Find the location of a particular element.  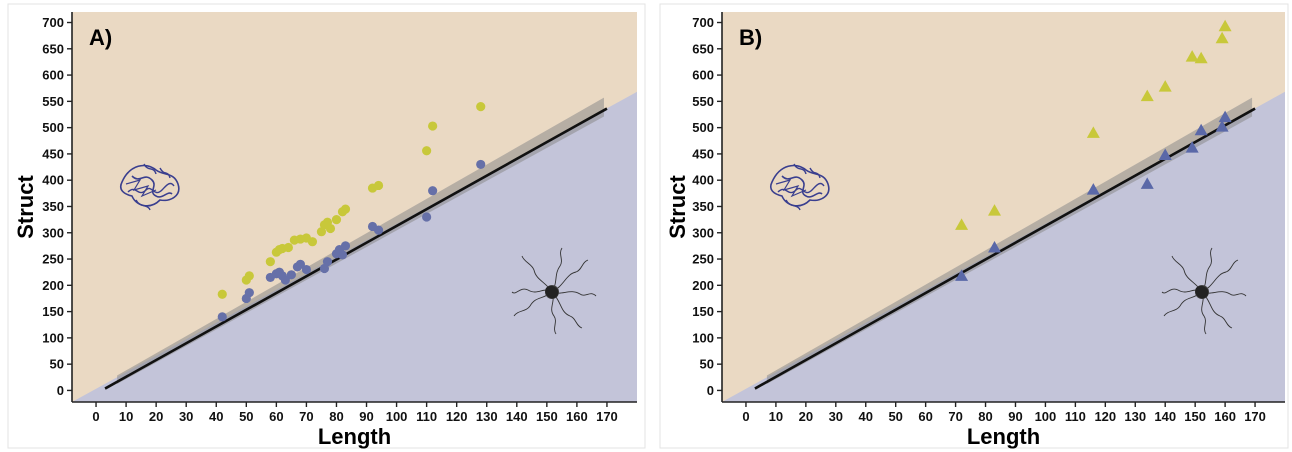

x-tick-label: 130 is located at coordinates (487, 416).